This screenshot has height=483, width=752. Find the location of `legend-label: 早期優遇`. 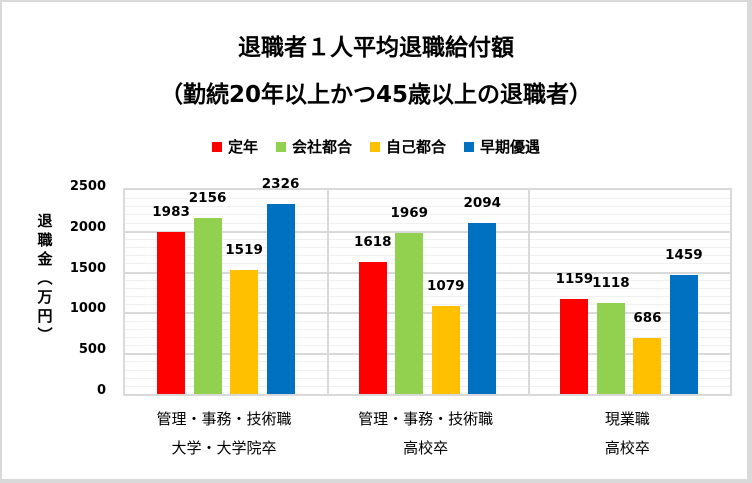

legend-label: 早期優遇 is located at coordinates (510, 147).